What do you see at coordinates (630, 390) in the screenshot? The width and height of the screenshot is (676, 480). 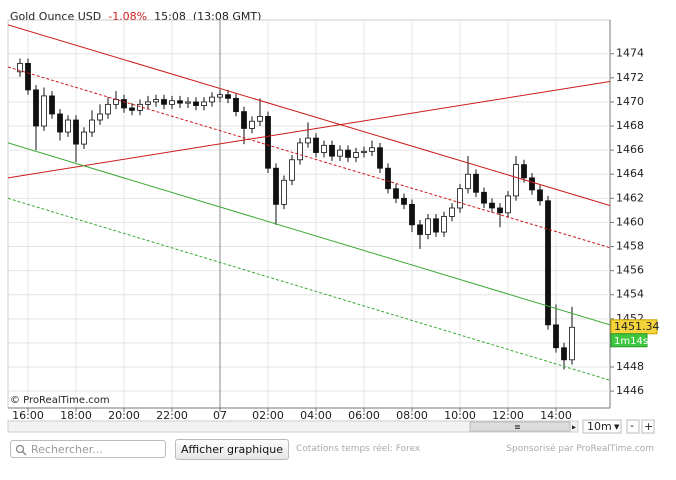 I see `y-tick-label: 1446` at bounding box center [630, 390].